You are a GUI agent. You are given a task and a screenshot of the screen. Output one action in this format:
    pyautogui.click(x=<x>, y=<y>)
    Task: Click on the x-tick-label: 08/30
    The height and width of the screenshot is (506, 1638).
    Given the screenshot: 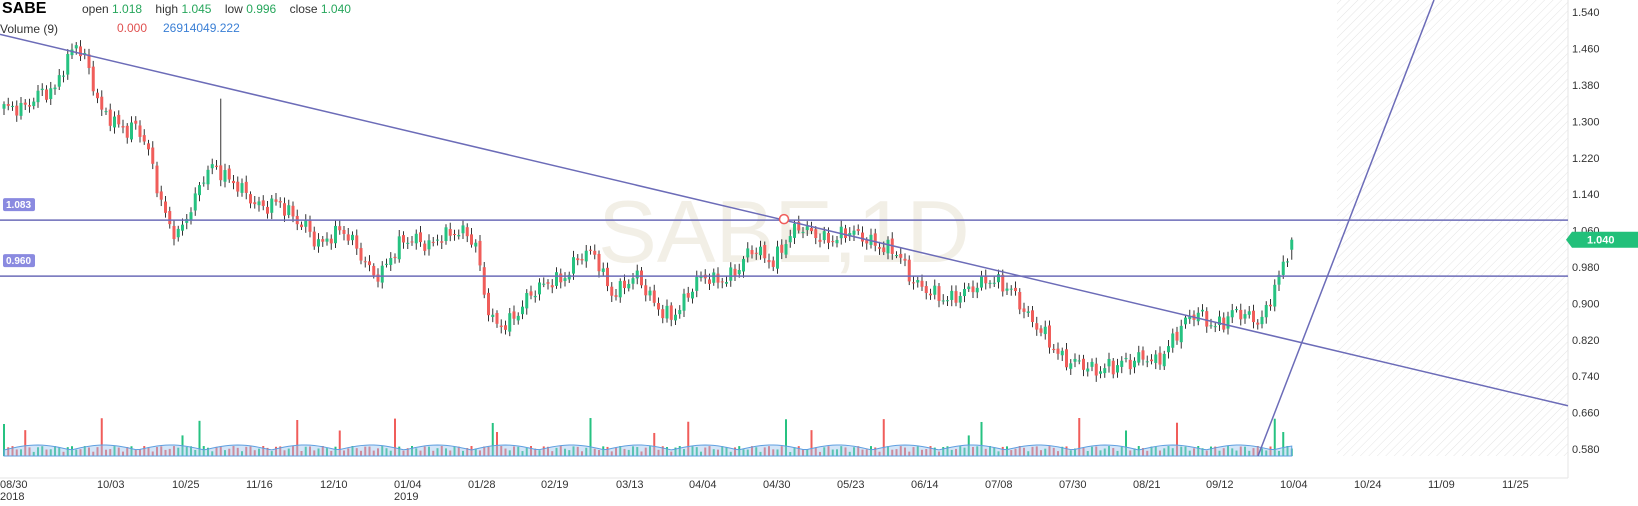 What is the action you would take?
    pyautogui.click(x=14, y=485)
    